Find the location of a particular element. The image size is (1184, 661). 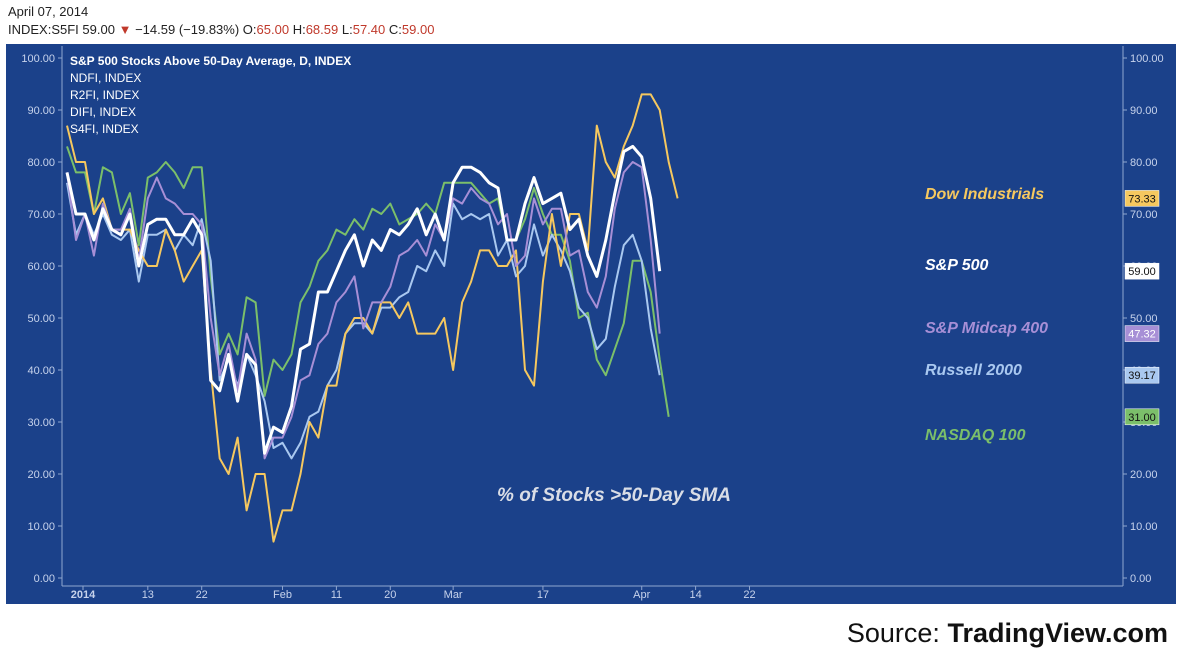

end-value-label-s5fi: 59.00 is located at coordinates (1142, 272).